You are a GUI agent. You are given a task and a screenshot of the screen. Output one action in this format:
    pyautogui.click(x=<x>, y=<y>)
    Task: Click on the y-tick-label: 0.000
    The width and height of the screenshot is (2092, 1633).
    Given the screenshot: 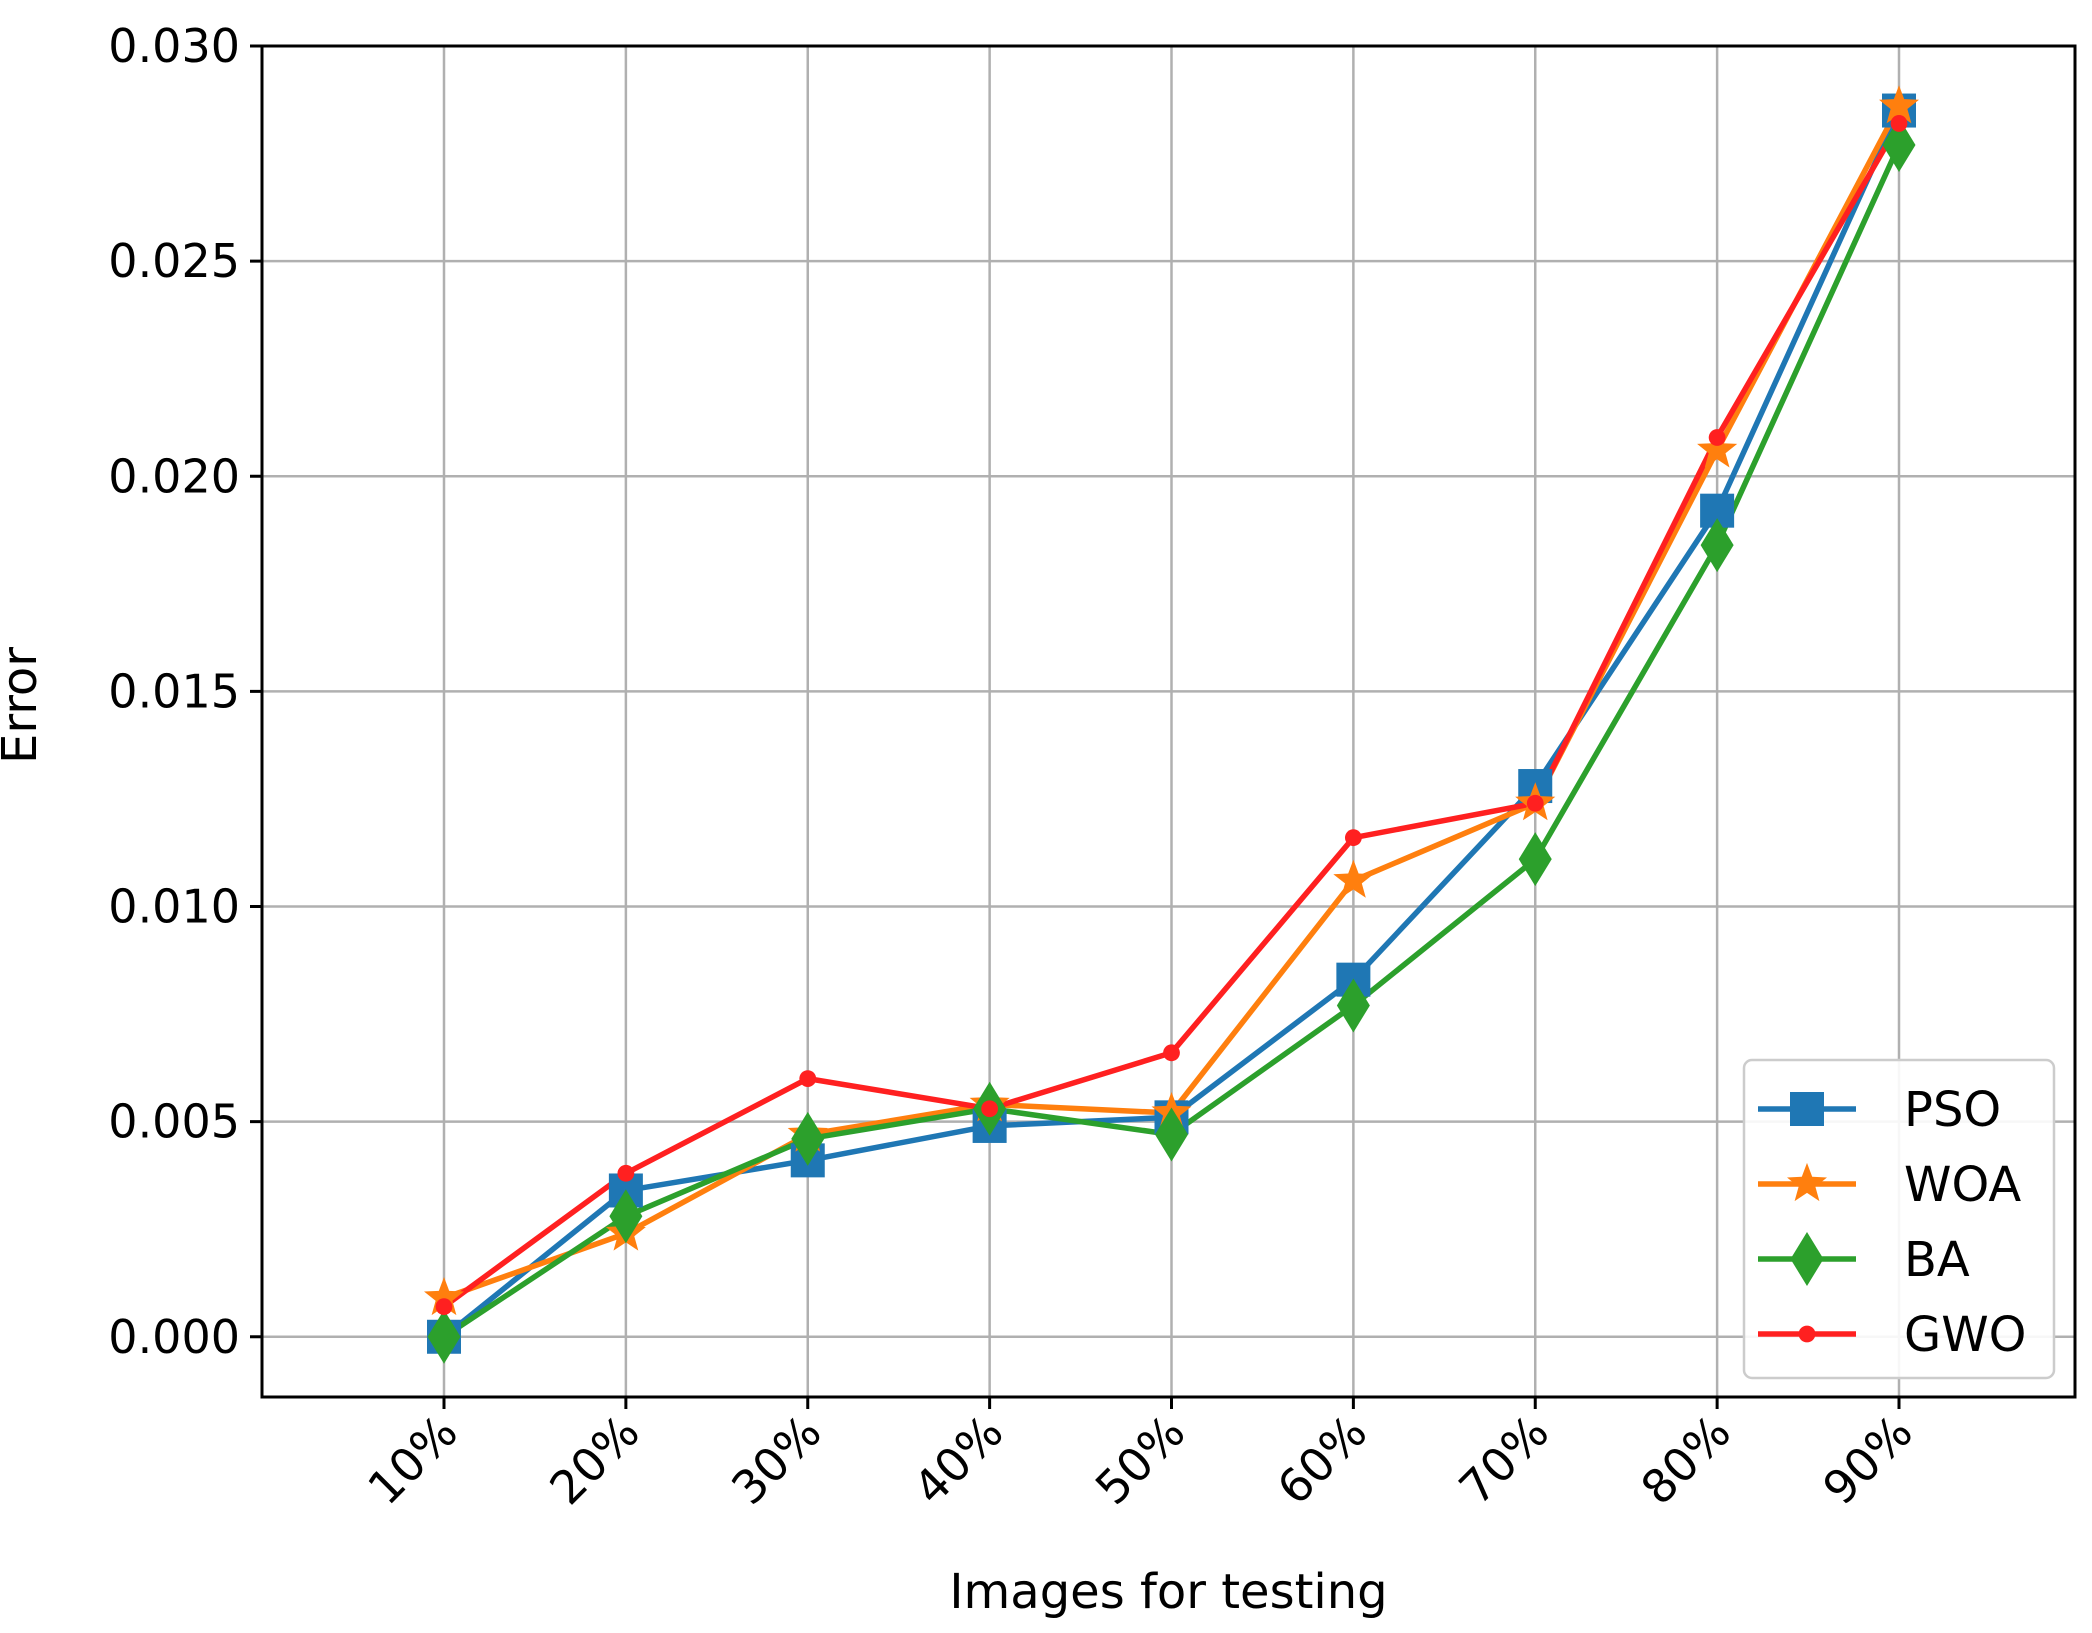 What is the action you would take?
    pyautogui.click(x=174, y=1337)
    